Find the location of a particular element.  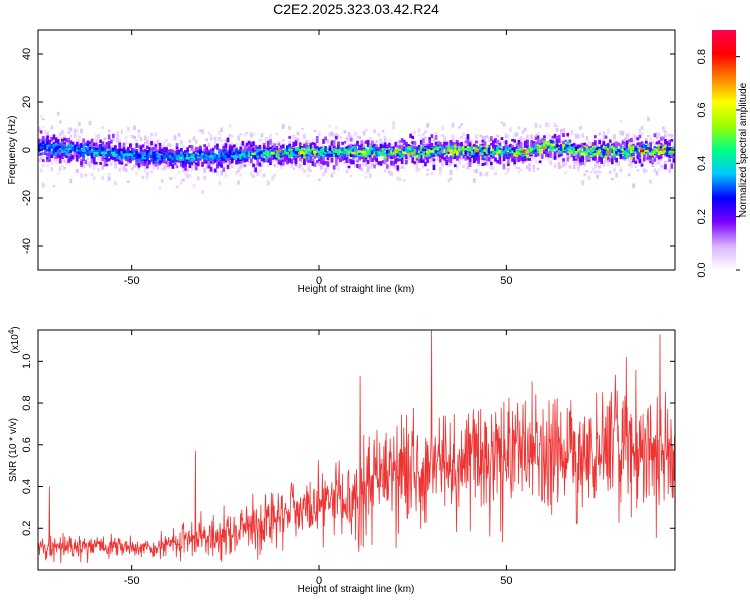

snr-xtick-label: -50 is located at coordinates (132, 581).